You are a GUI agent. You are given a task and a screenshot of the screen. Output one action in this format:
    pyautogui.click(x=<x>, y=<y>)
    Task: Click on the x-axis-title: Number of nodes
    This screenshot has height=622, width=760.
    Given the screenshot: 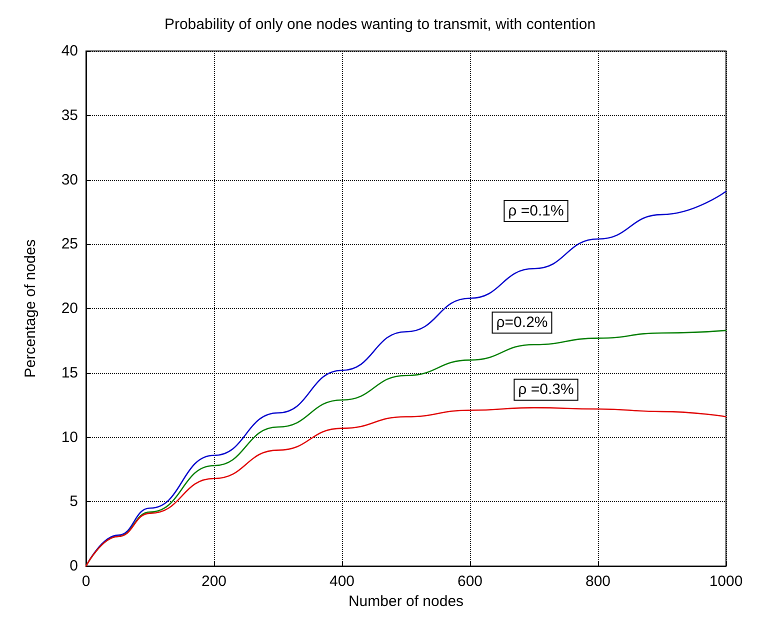 What is the action you would take?
    pyautogui.click(x=406, y=601)
    